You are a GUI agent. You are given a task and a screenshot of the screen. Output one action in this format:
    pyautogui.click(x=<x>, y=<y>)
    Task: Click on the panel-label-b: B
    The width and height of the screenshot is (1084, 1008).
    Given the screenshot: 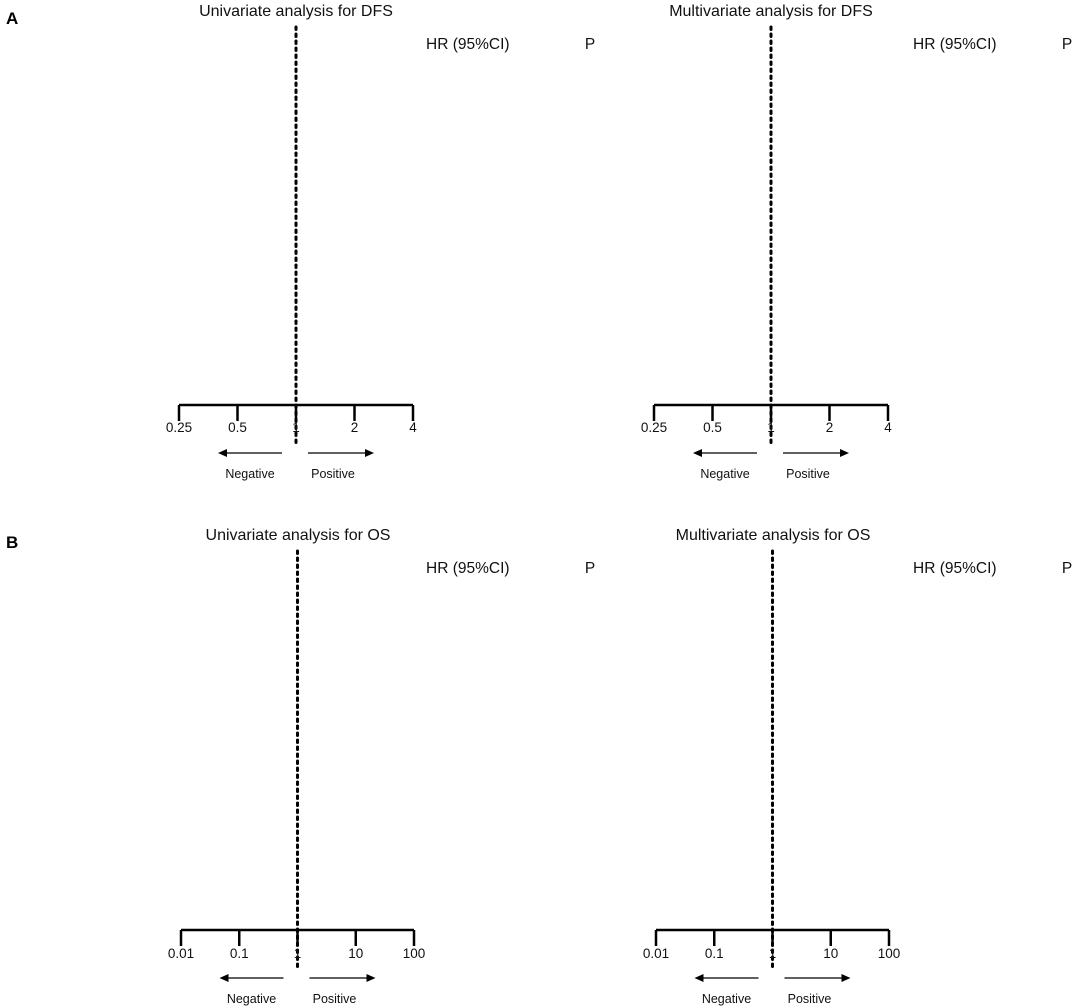 What is the action you would take?
    pyautogui.click(x=12, y=542)
    